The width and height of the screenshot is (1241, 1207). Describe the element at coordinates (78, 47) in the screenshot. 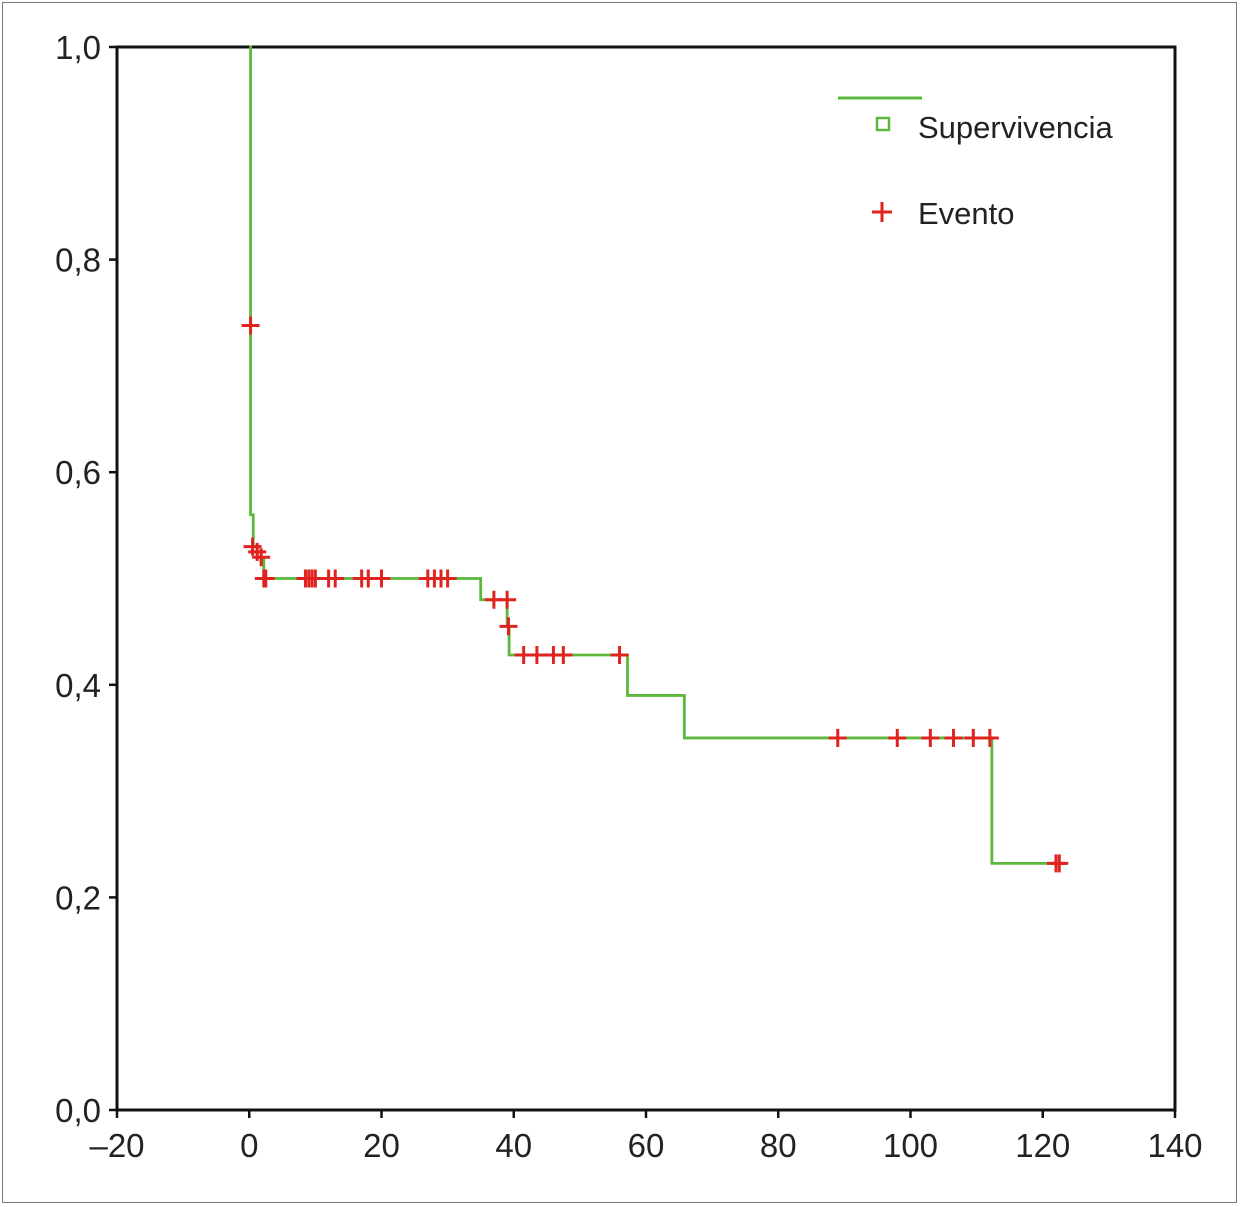

I see `y-tick-label: 1,0` at that location.